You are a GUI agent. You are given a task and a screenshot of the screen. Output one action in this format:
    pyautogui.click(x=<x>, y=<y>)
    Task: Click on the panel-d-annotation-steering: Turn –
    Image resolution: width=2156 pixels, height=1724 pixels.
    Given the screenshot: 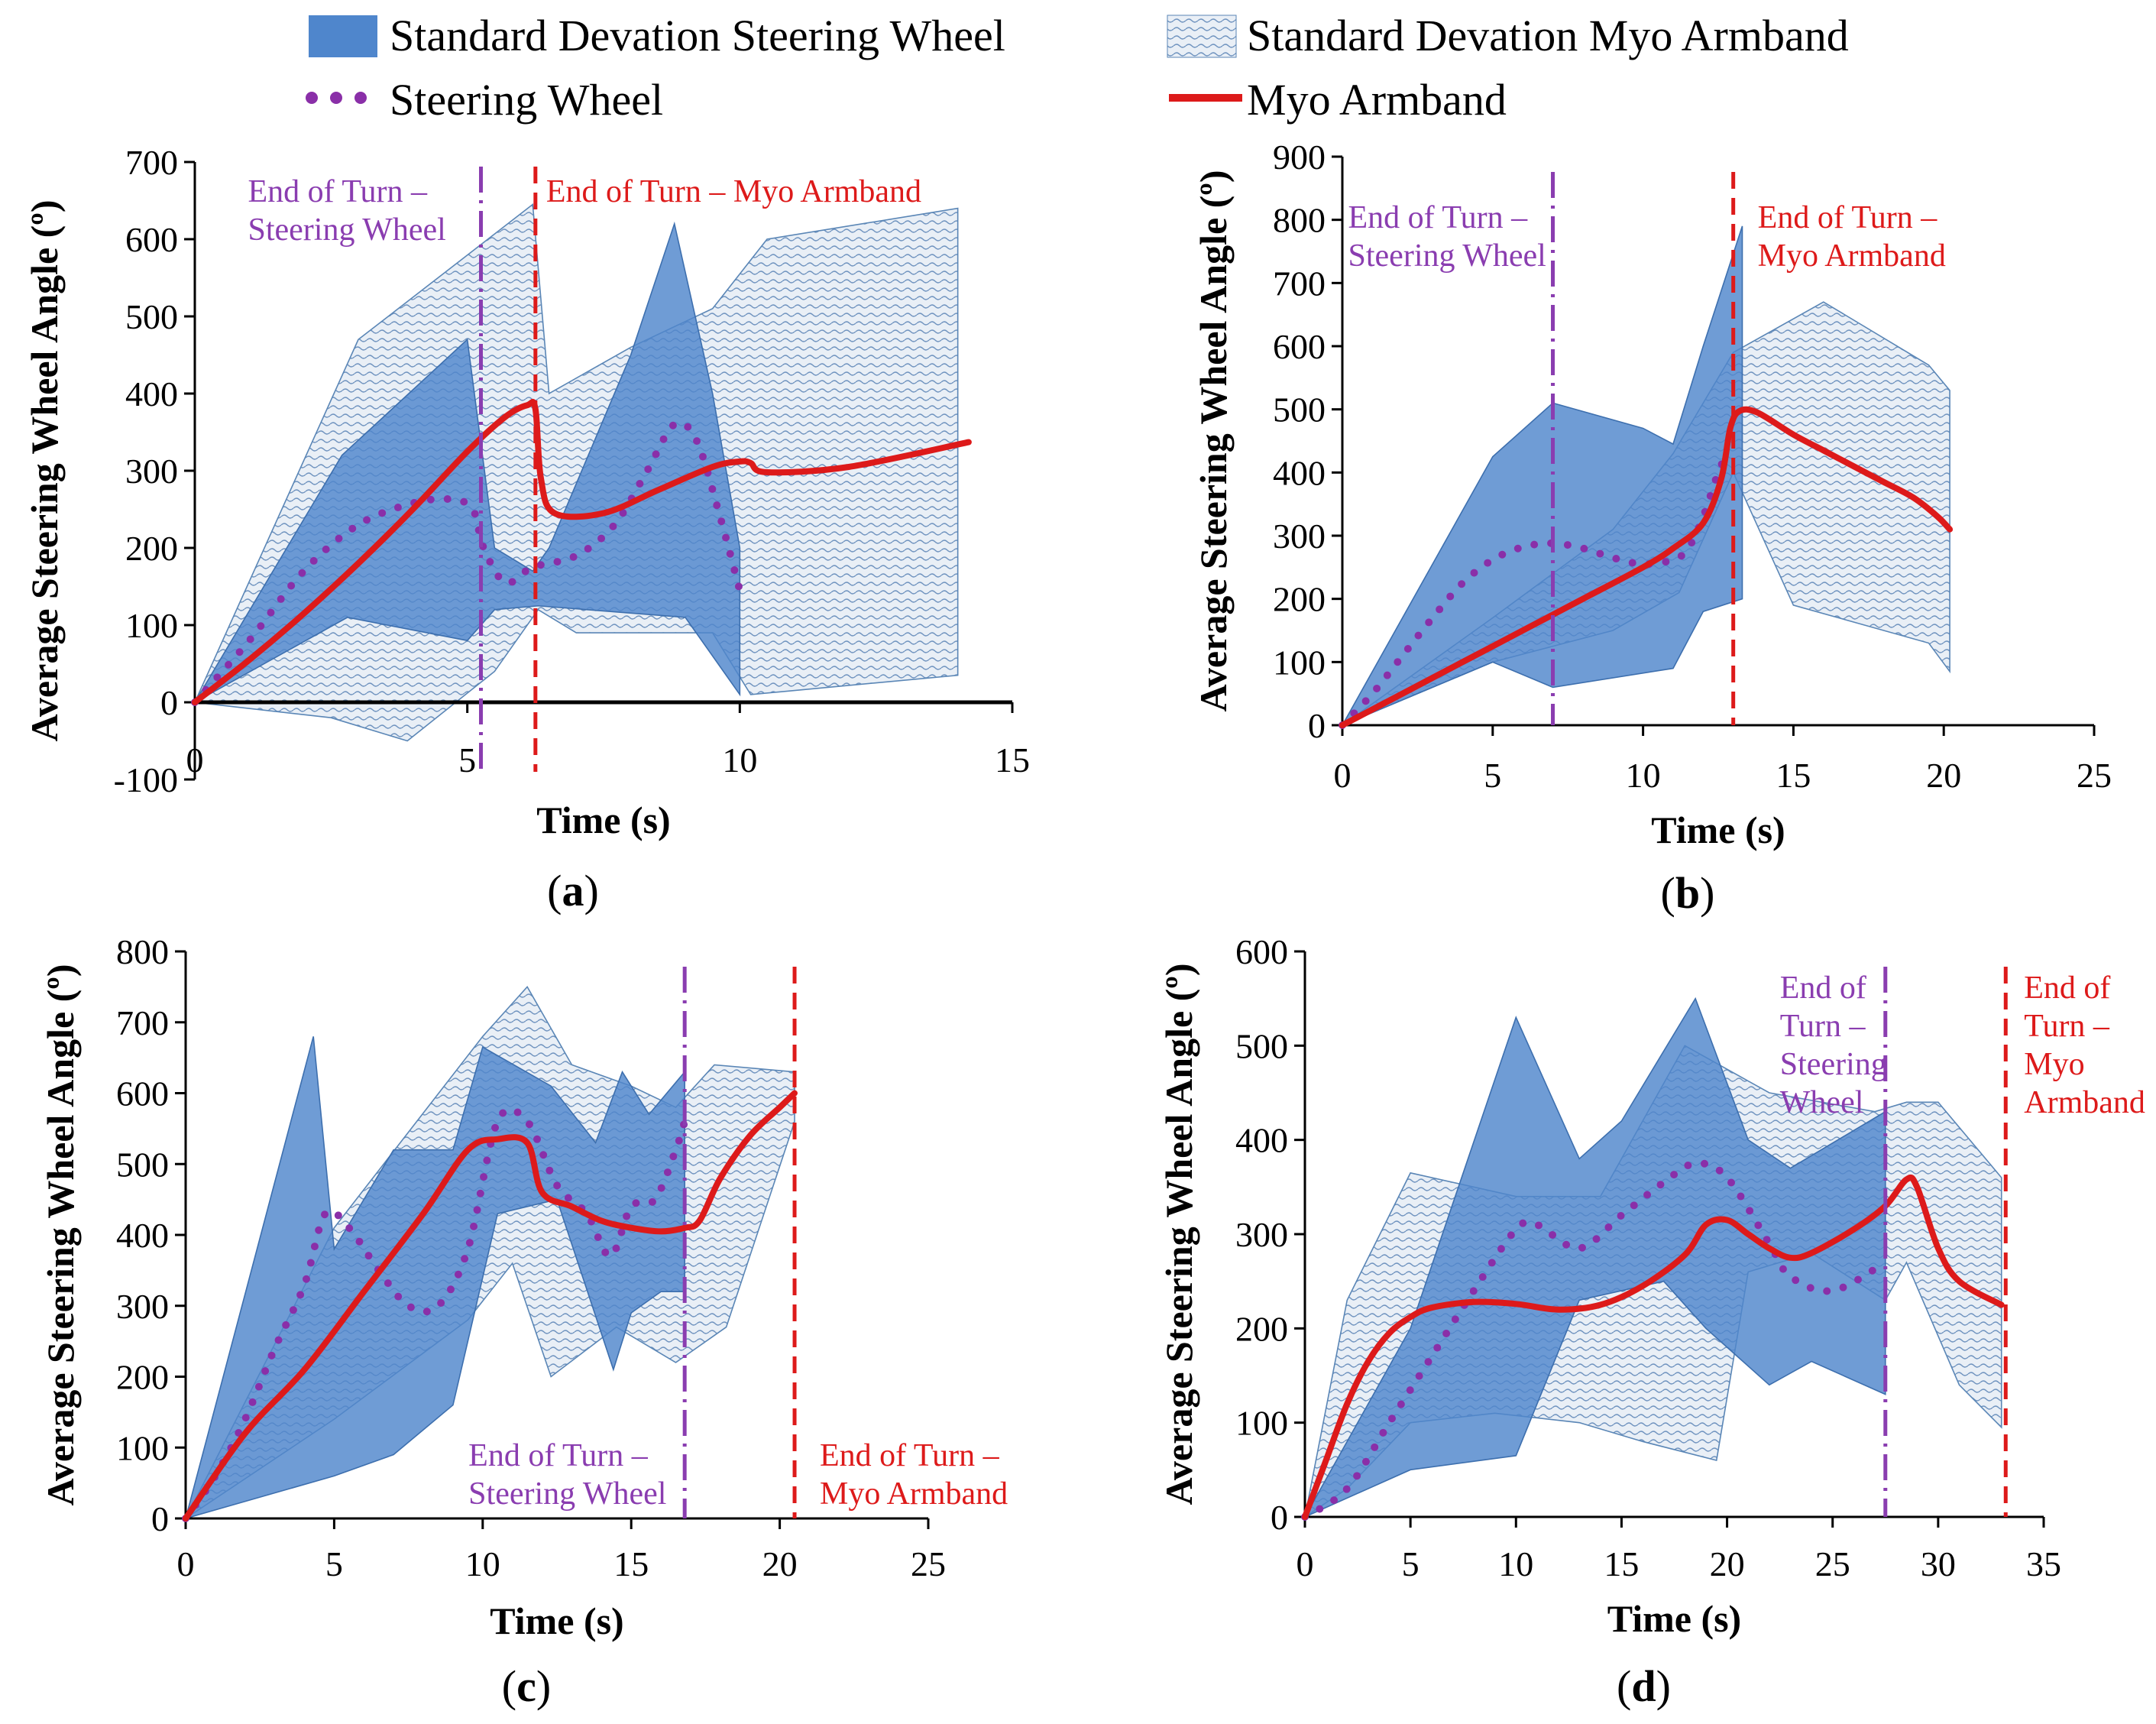 What is the action you would take?
    pyautogui.click(x=1823, y=1026)
    